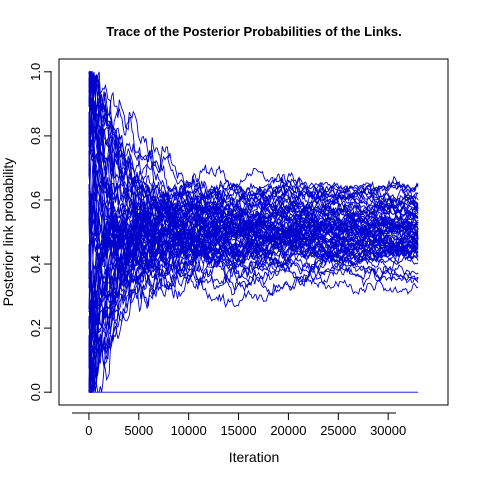 The image size is (480, 480). What do you see at coordinates (35, 328) in the screenshot?
I see `y-tick-label: 0.2` at bounding box center [35, 328].